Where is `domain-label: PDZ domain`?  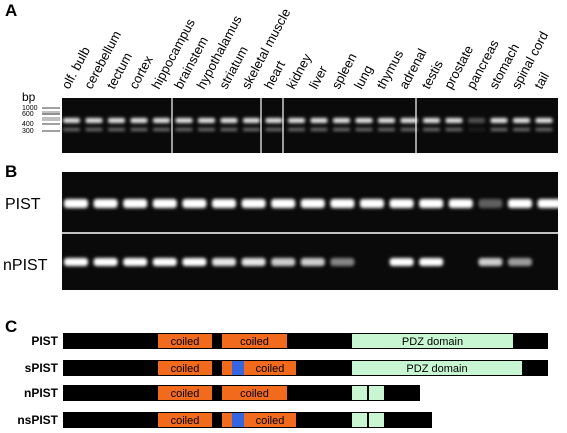
domain-label: PDZ domain is located at coordinates (432, 342).